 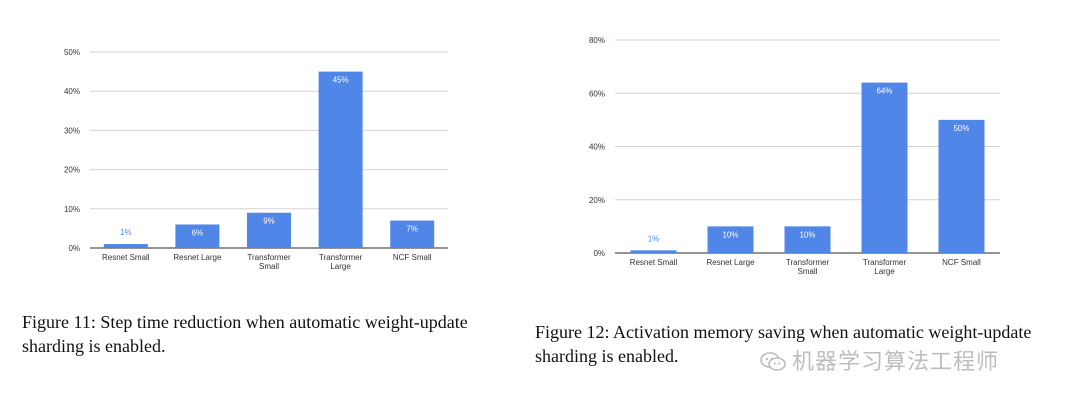 I want to click on y-tick-label: 60%, so click(x=597, y=93).